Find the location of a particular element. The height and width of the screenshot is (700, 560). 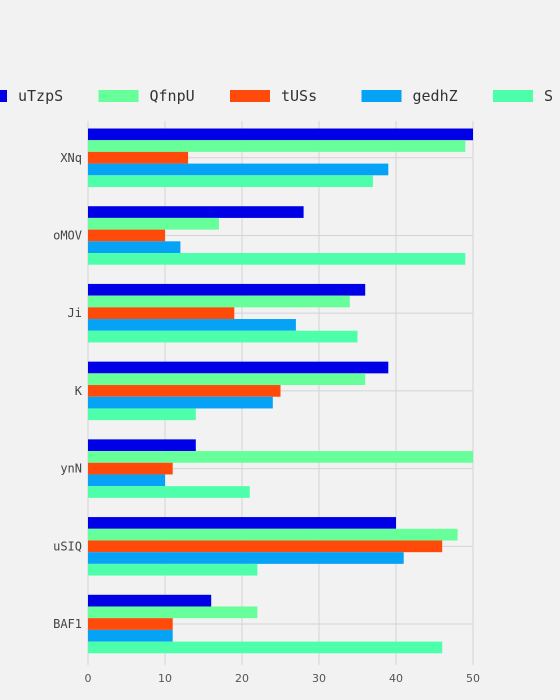

category-label: uSIQ is located at coordinates (67, 546).